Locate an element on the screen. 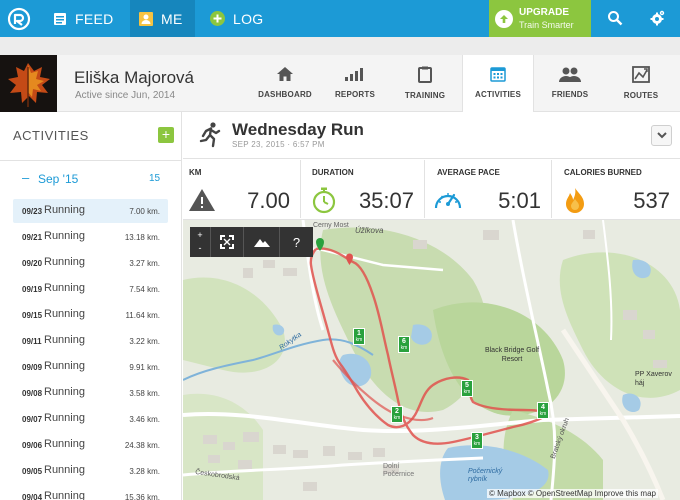 This screenshot has width=680, height=500. bar-chart-icon is located at coordinates (354, 74).